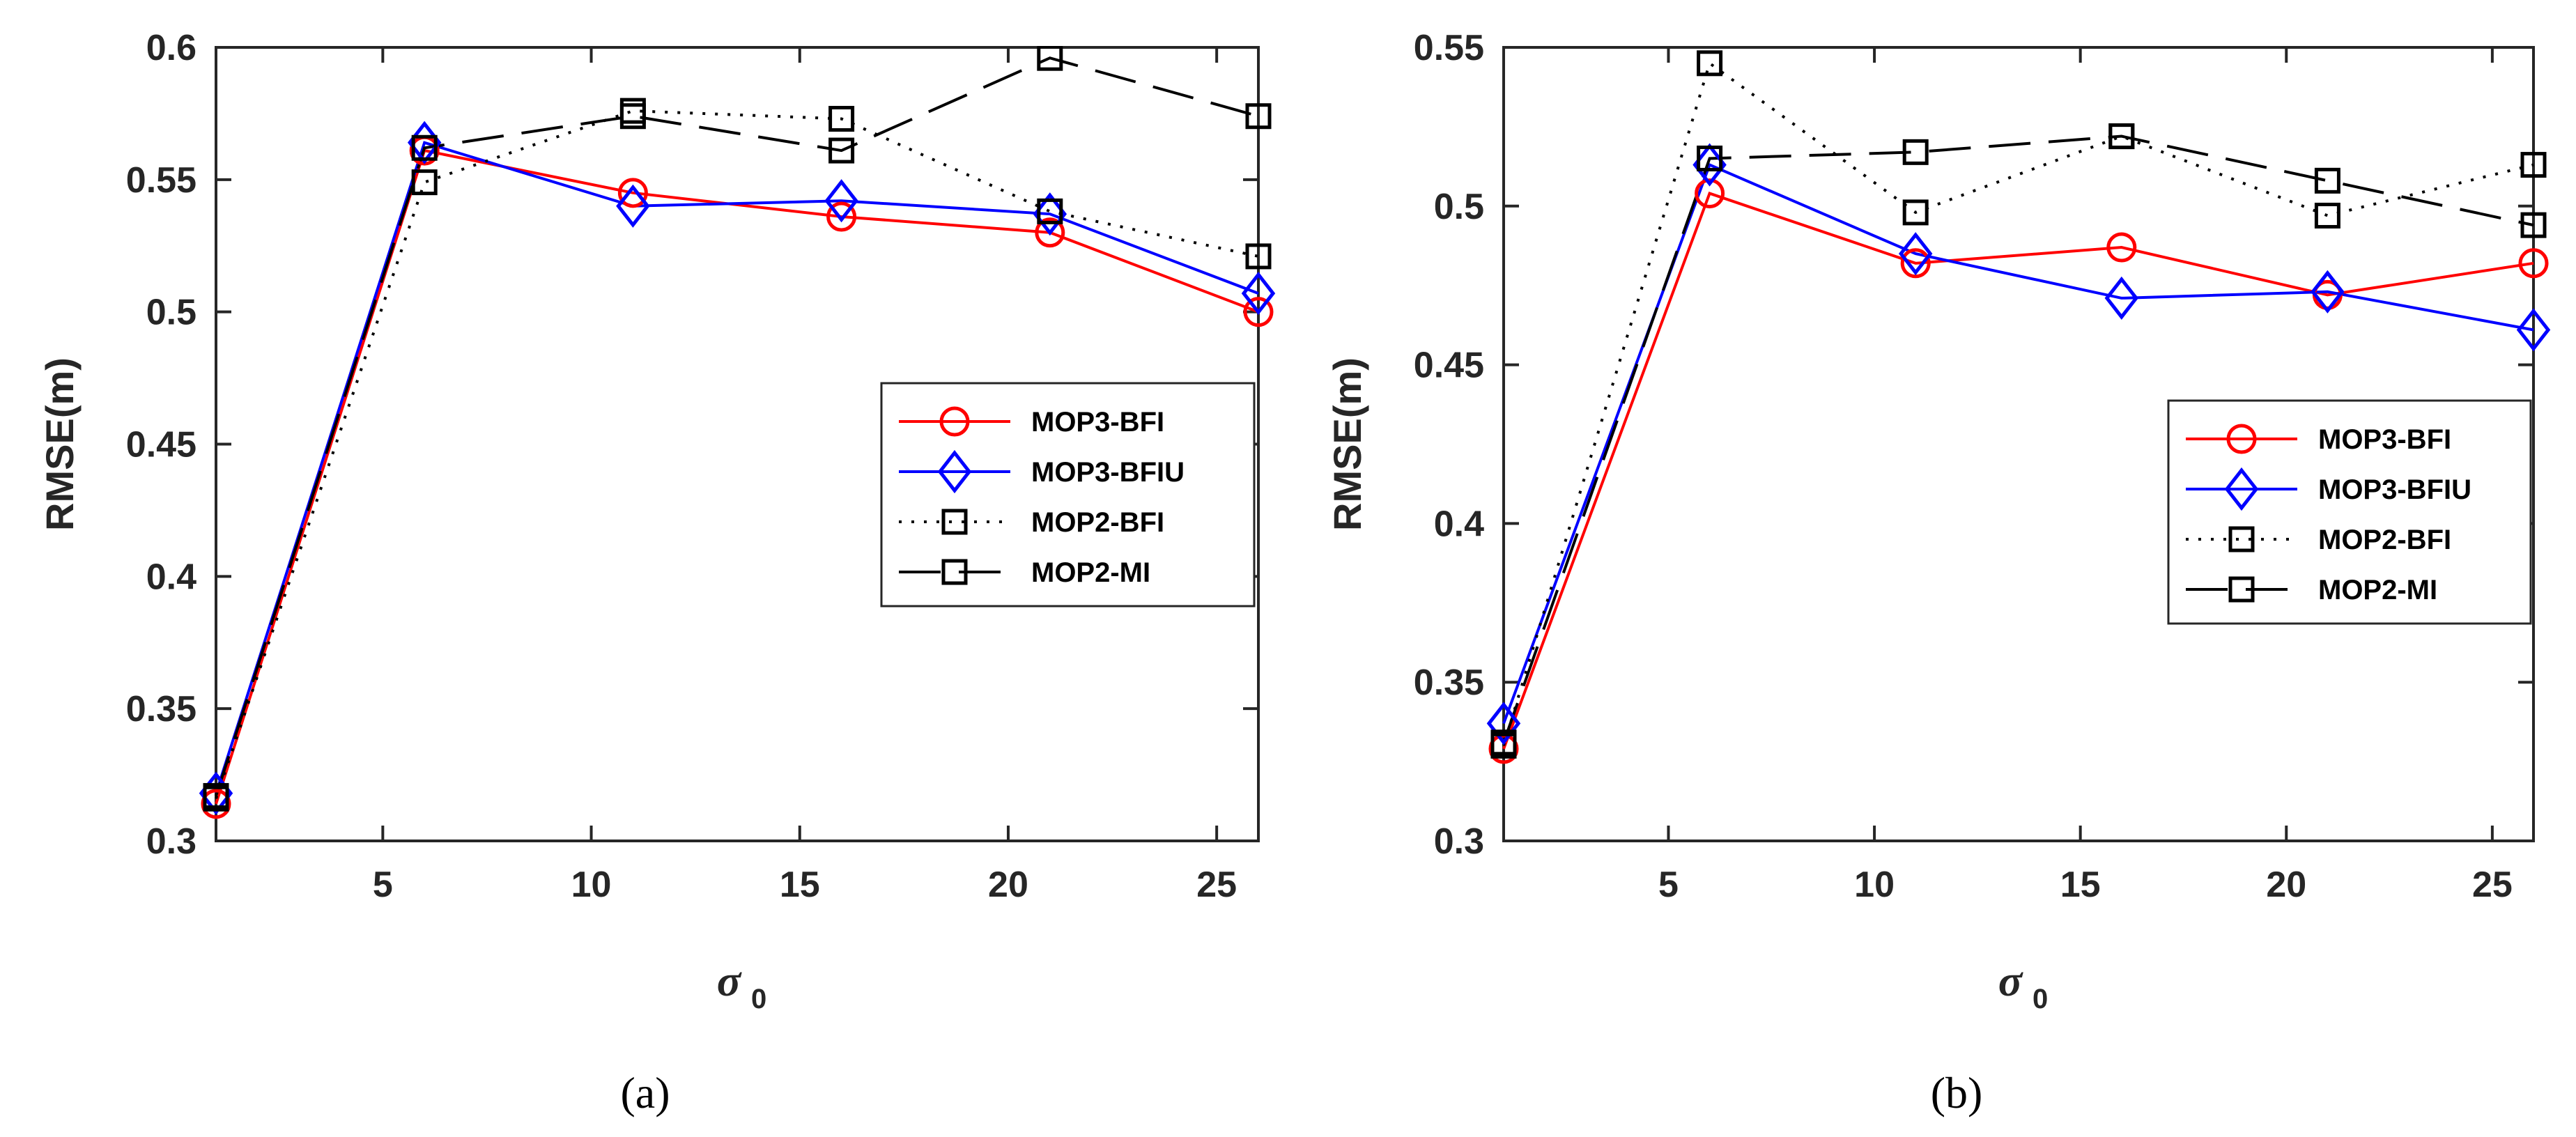 The width and height of the screenshot is (2576, 1137). What do you see at coordinates (645, 1092) in the screenshot?
I see `figure-caption: (a)` at bounding box center [645, 1092].